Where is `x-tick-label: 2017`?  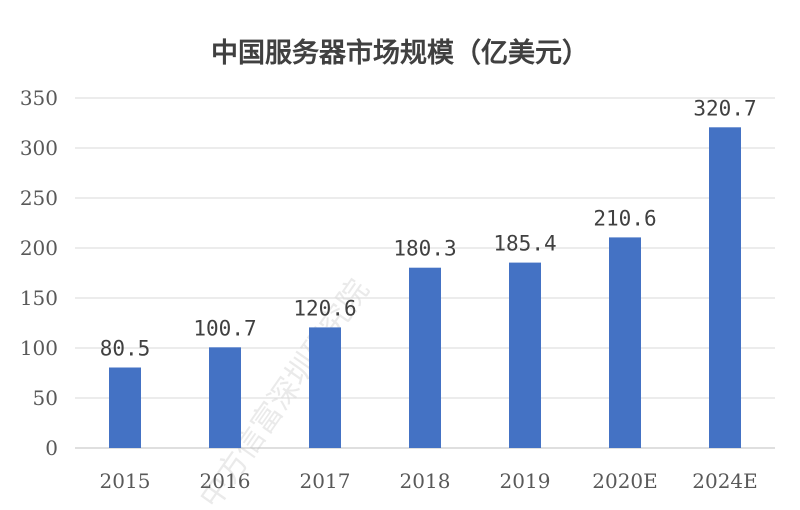
x-tick-label: 2017 is located at coordinates (325, 481).